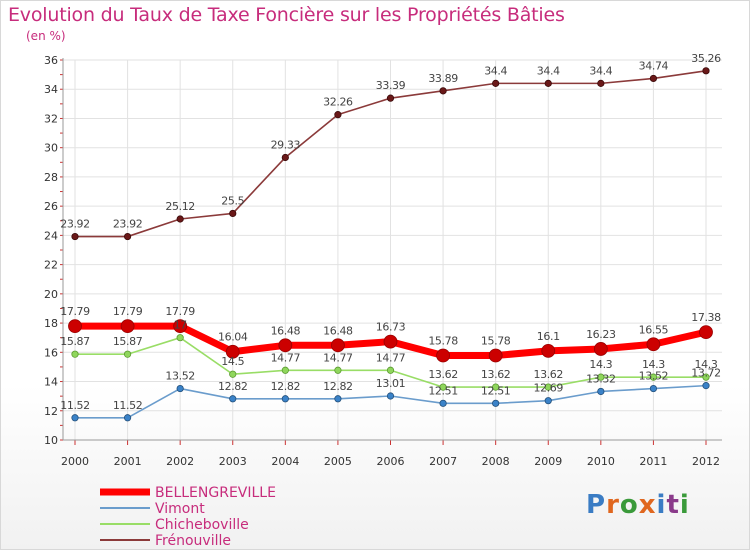 Image resolution: width=750 pixels, height=550 pixels. I want to click on legend-label: Chicheboville, so click(202, 525).